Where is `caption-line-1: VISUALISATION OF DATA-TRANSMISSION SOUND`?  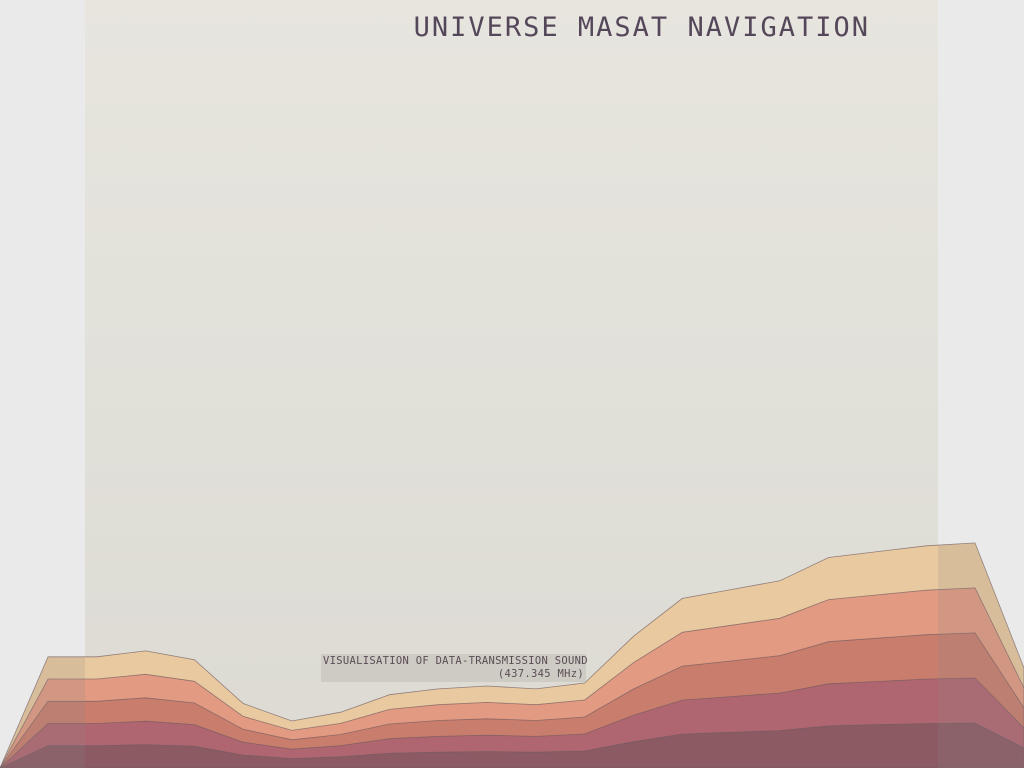 caption-line-1: VISUALISATION OF DATA-TRANSMISSION SOUND is located at coordinates (455, 661).